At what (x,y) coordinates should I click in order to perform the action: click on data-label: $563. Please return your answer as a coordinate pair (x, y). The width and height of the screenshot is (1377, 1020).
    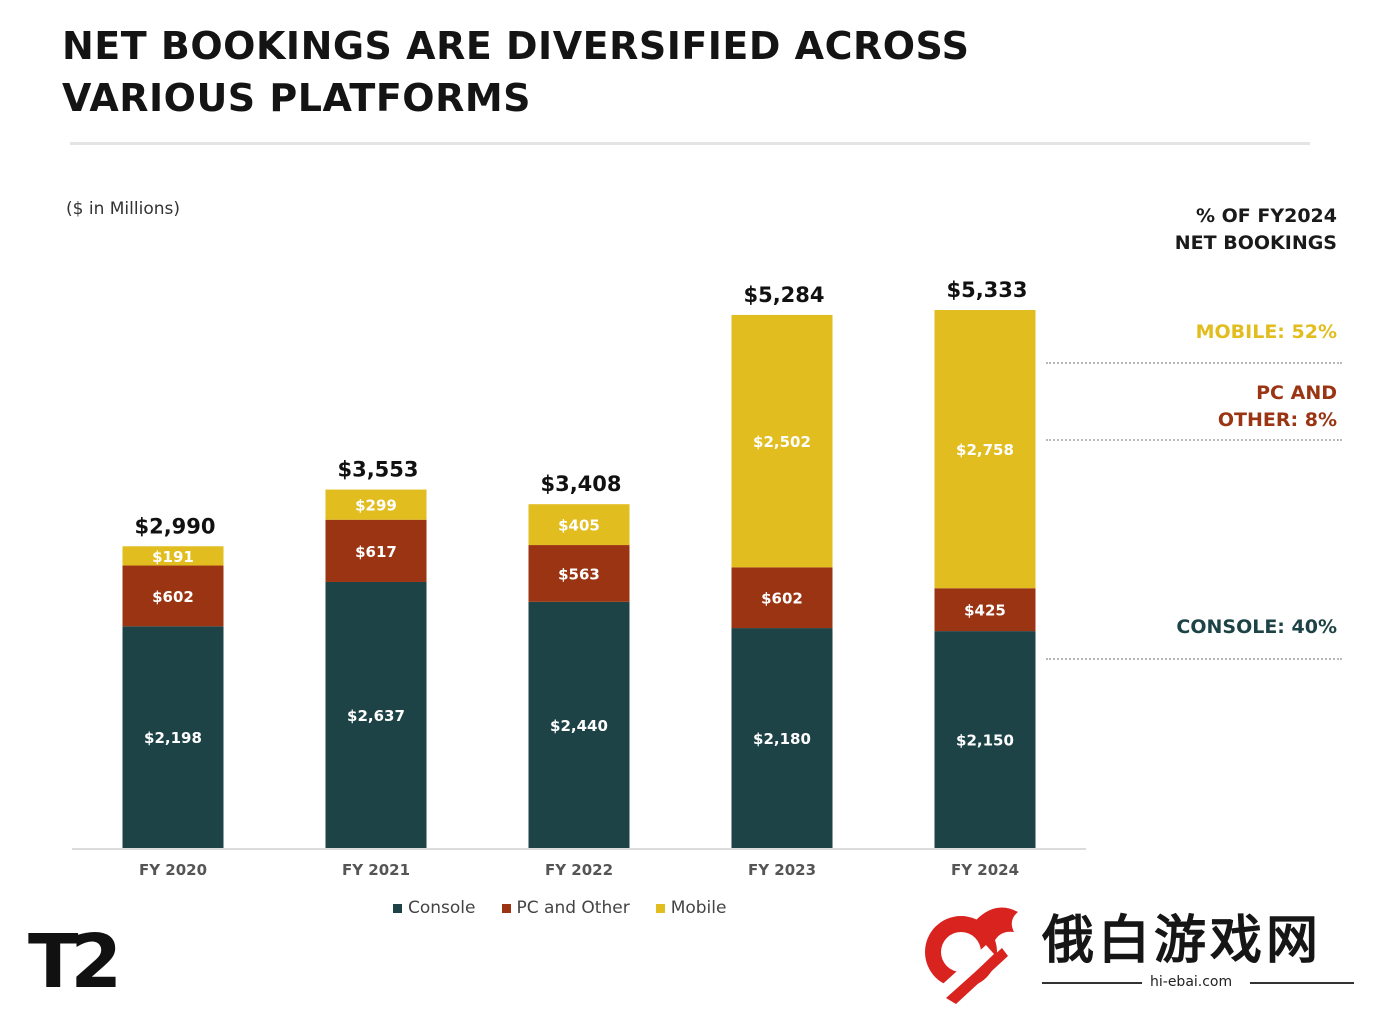
    Looking at the image, I should click on (579, 574).